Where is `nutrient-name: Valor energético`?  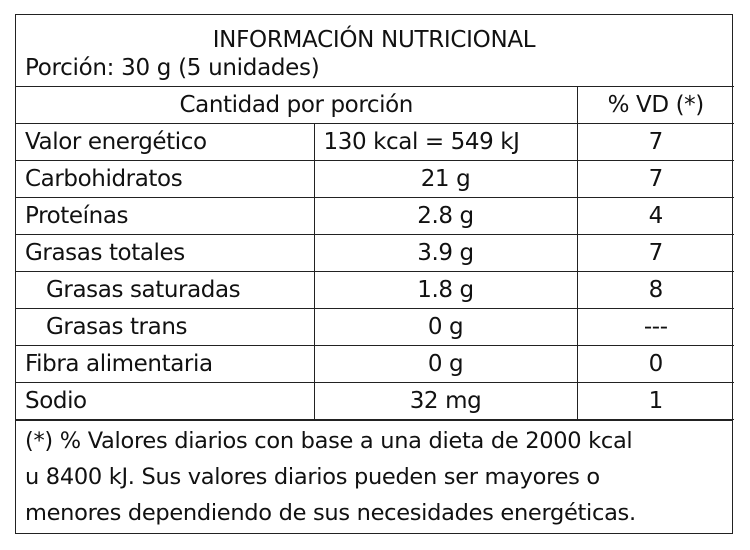
nutrient-name: Valor energético is located at coordinates (165, 142).